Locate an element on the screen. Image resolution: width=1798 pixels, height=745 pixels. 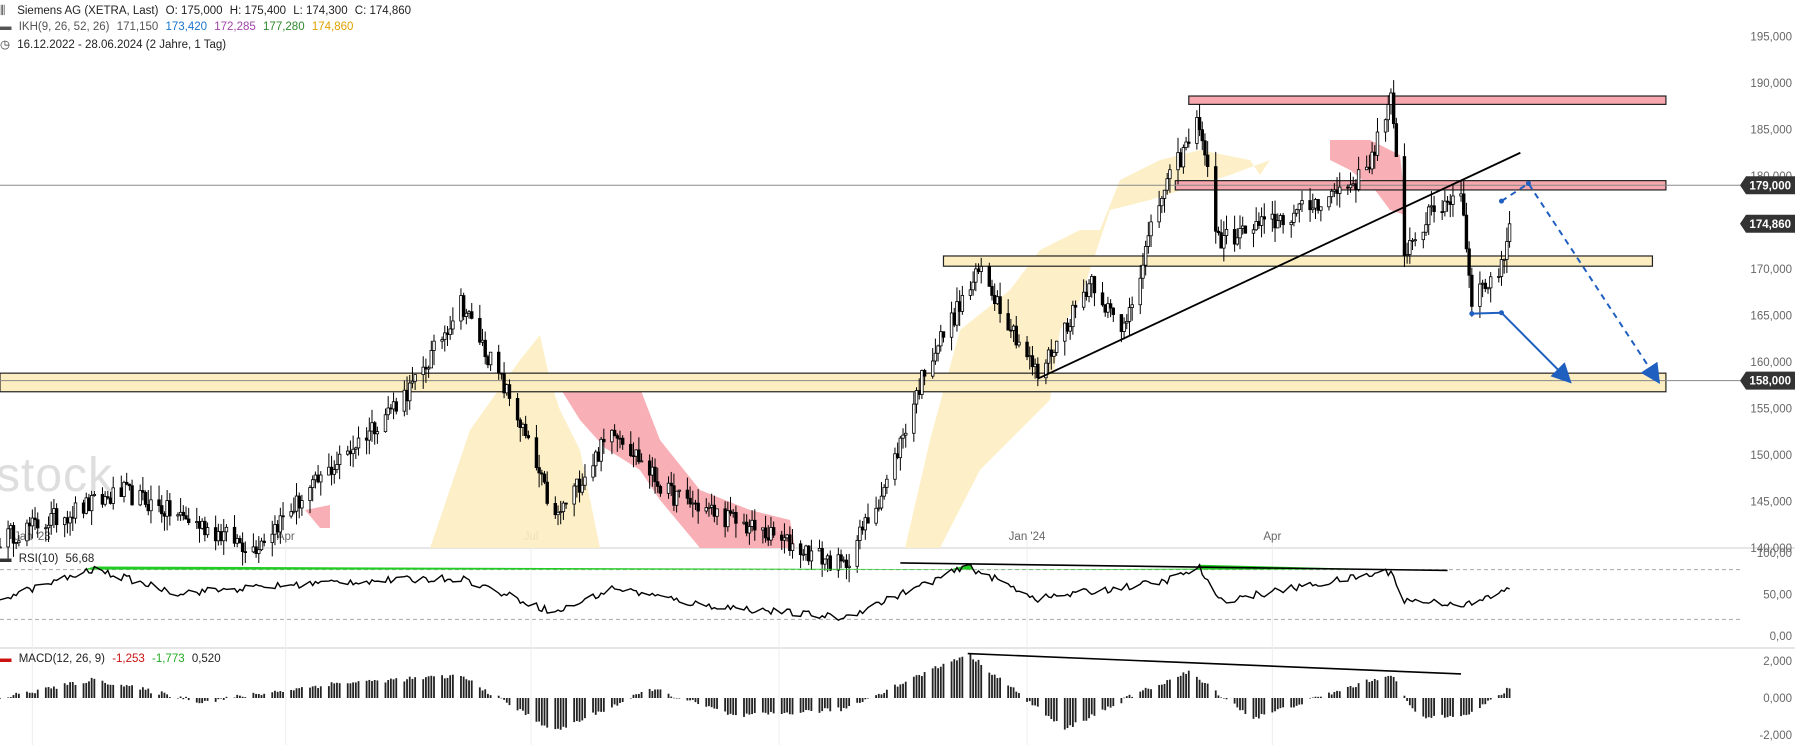
ohlc-high: H: 175,400 is located at coordinates (258, 11).